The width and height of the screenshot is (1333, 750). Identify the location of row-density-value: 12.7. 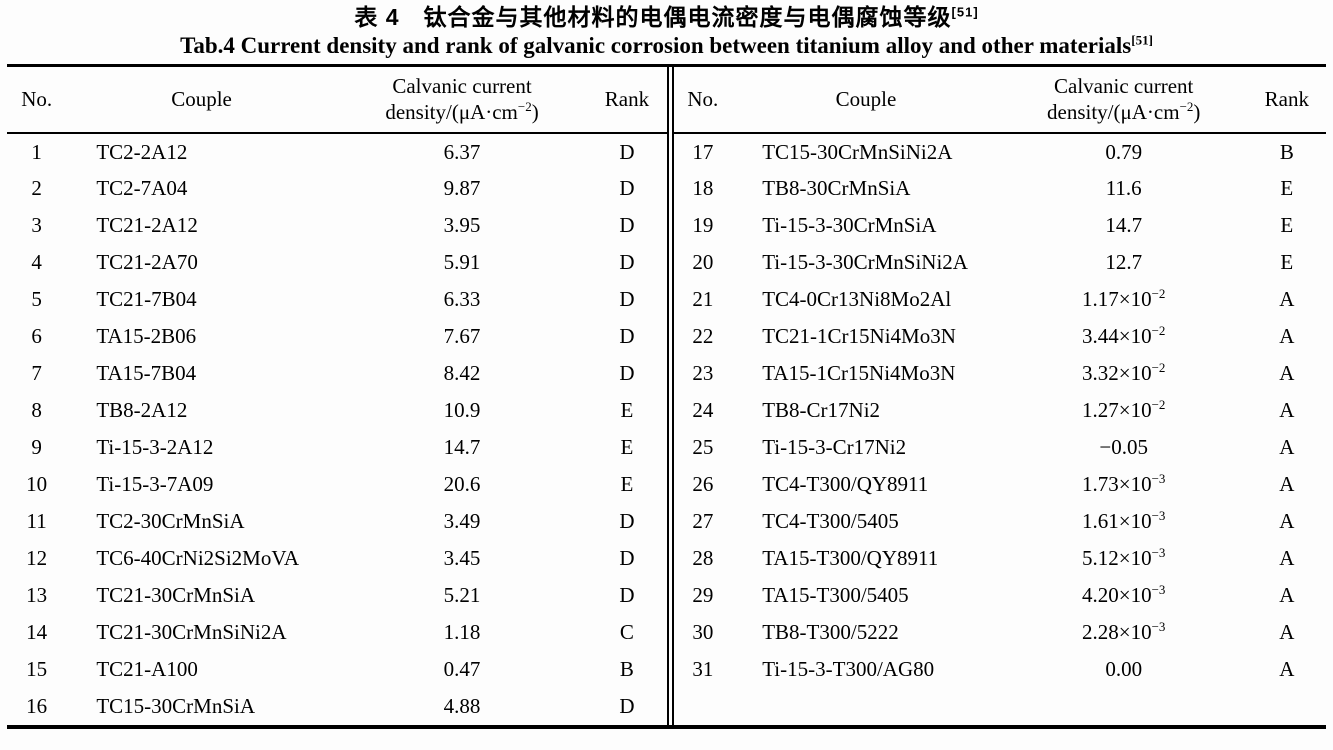
(1124, 262).